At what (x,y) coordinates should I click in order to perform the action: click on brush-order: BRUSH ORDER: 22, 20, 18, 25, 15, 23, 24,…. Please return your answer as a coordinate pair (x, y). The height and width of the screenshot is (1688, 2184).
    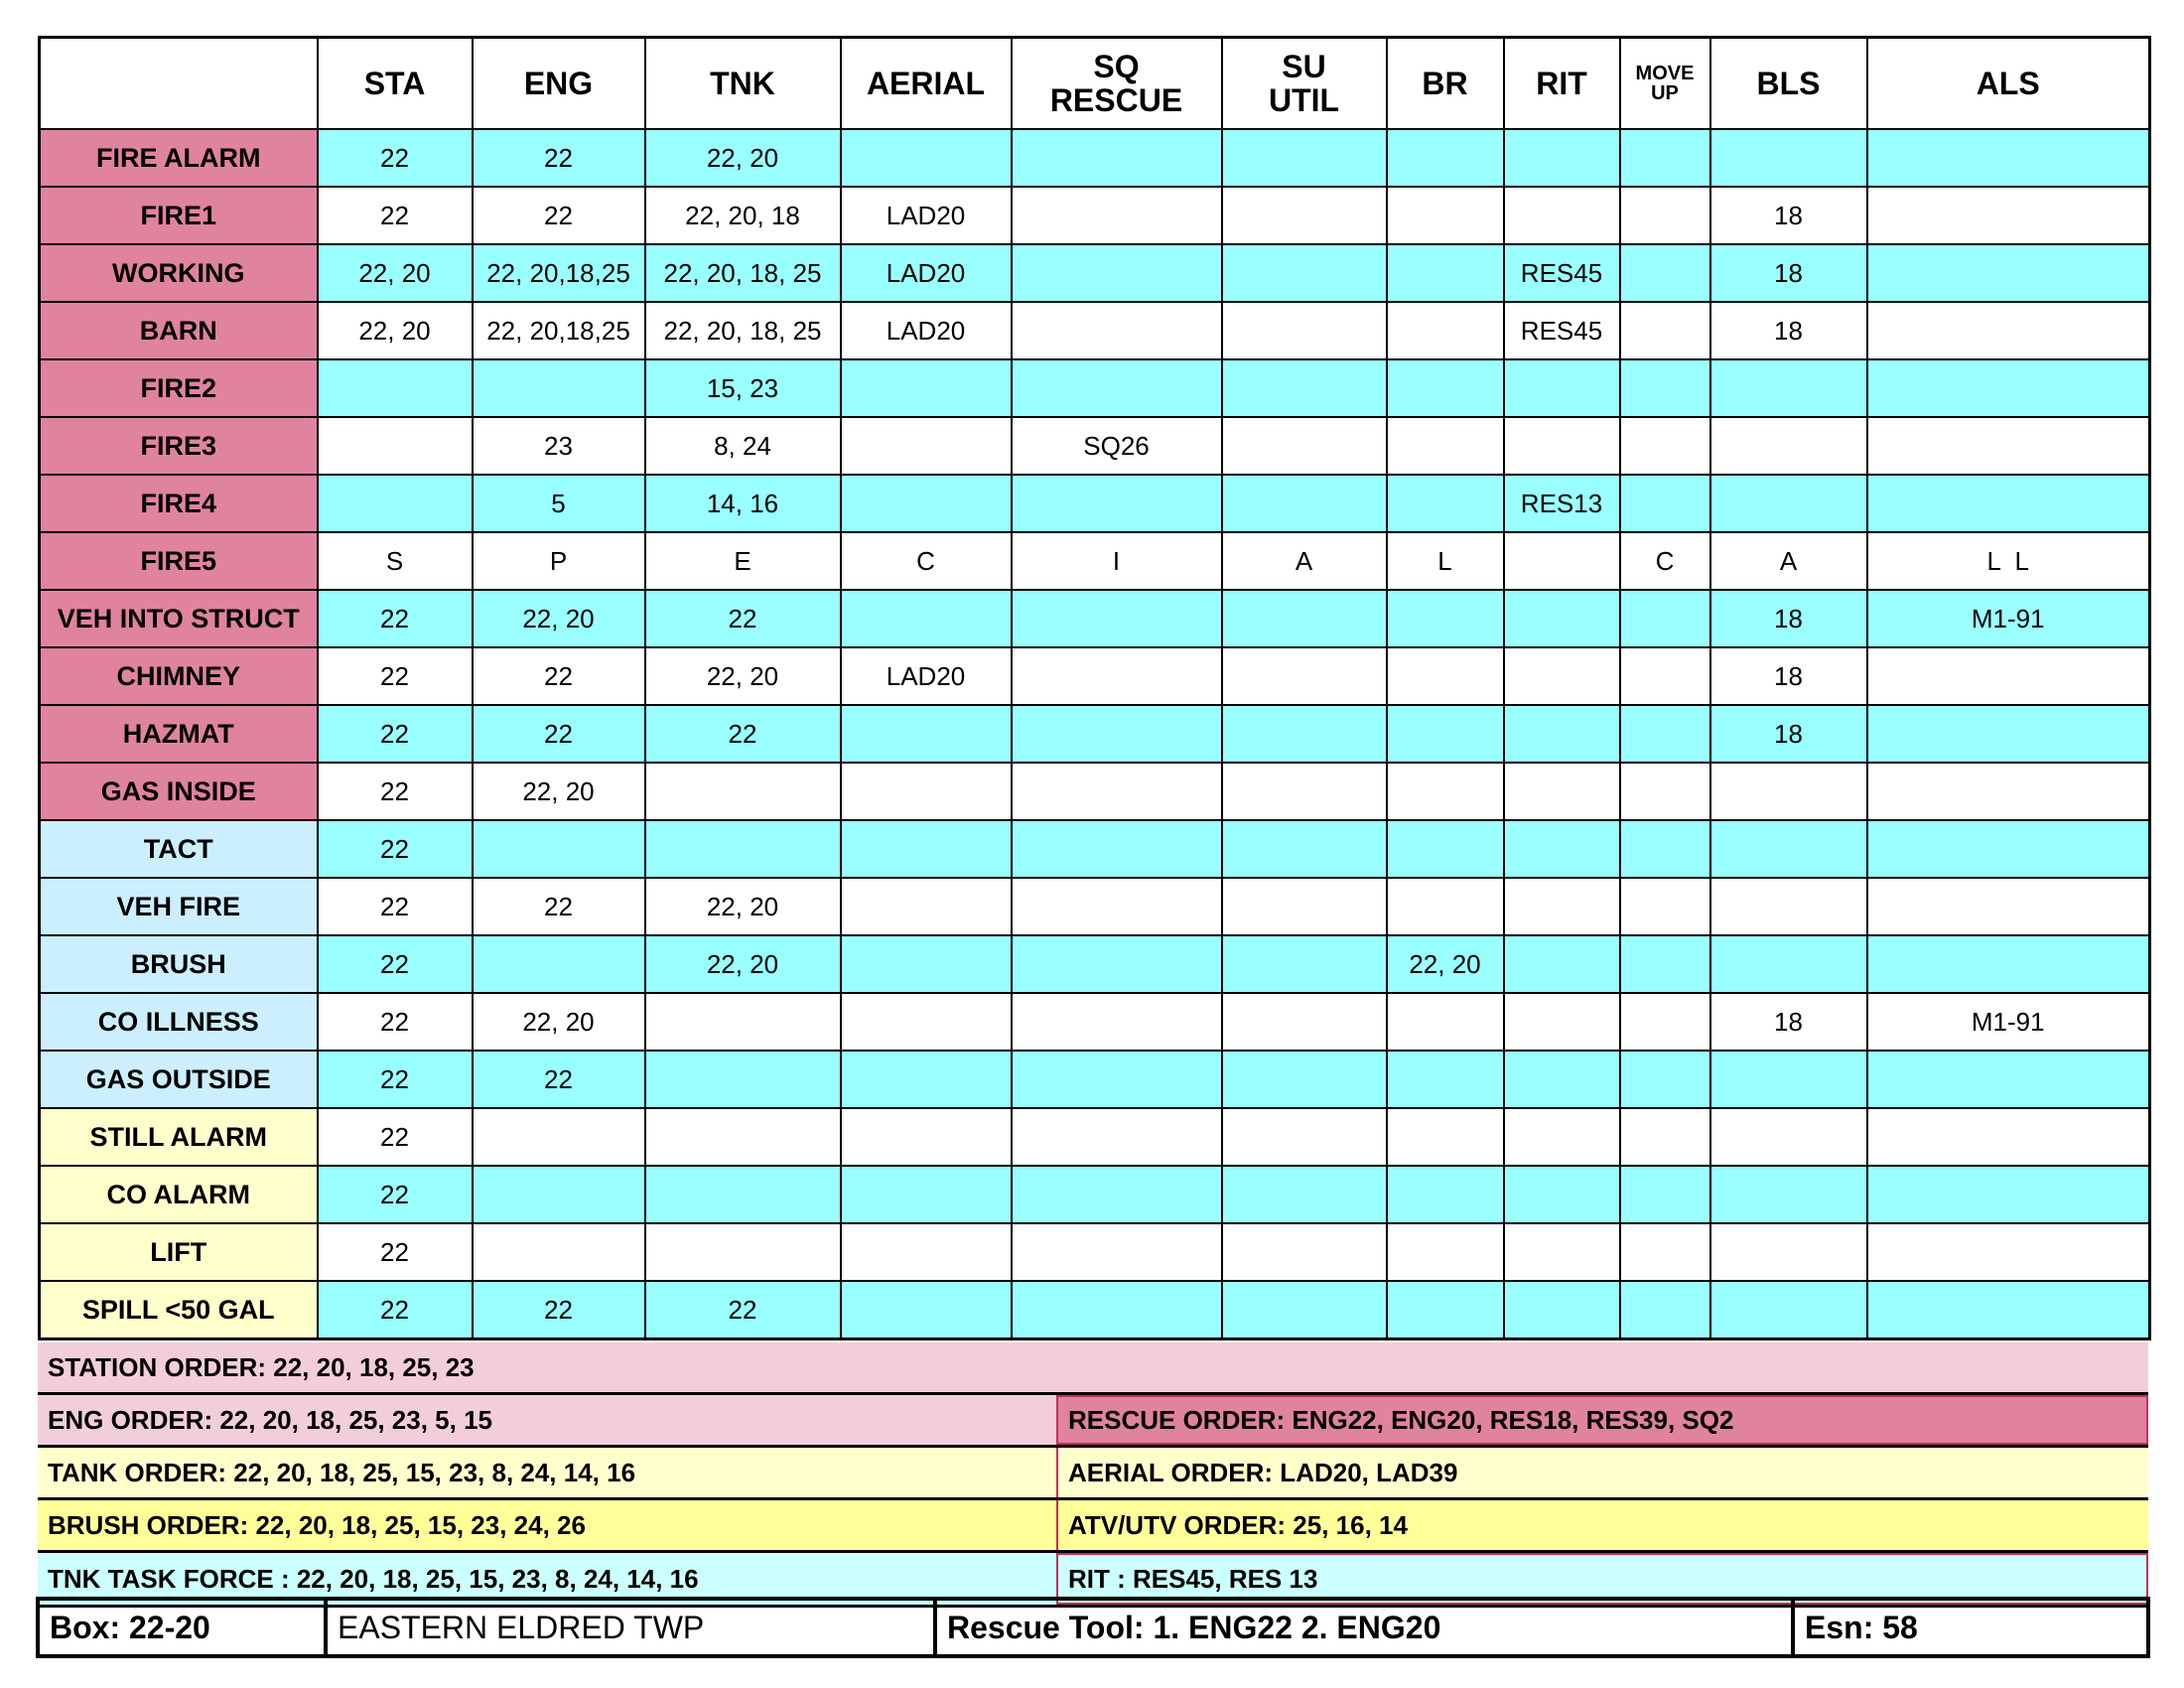
    Looking at the image, I should click on (547, 1525).